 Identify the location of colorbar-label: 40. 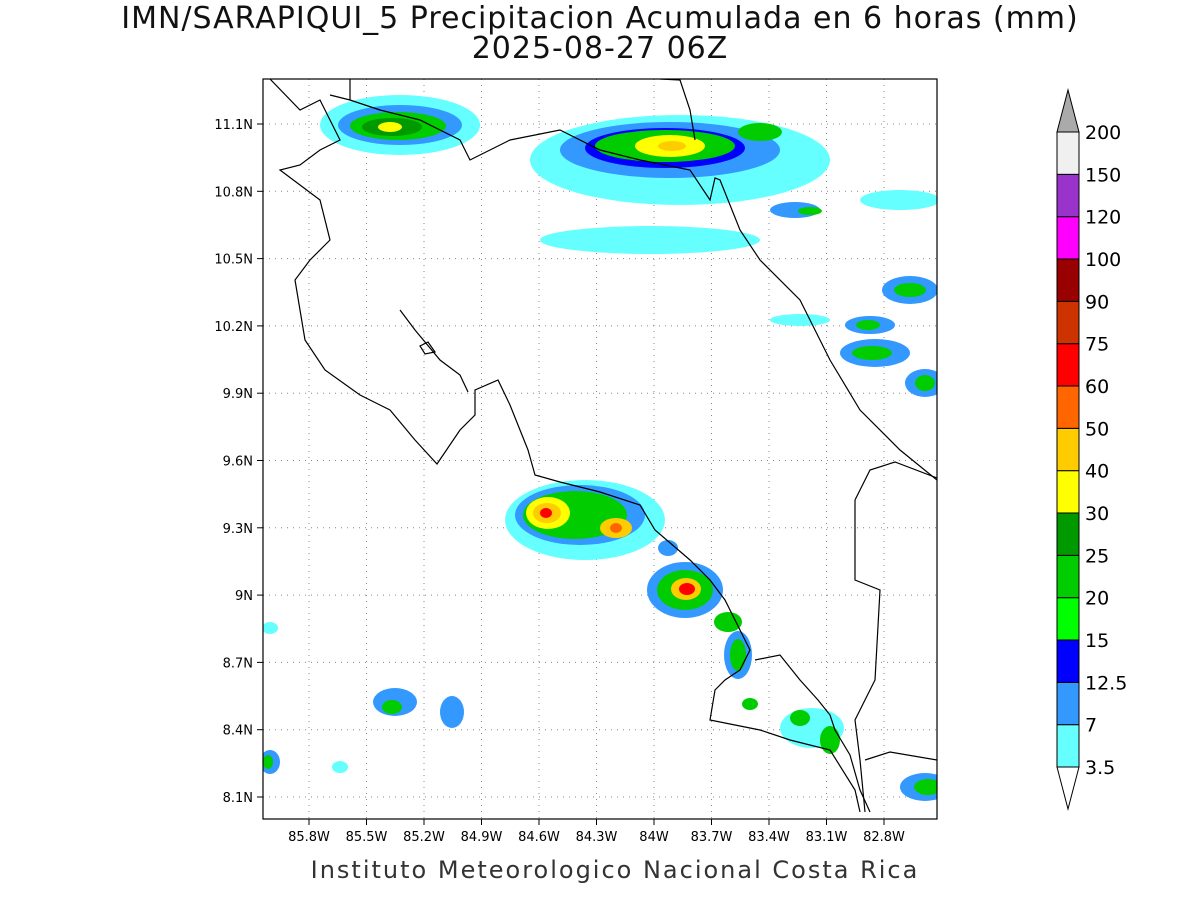
(1097, 472).